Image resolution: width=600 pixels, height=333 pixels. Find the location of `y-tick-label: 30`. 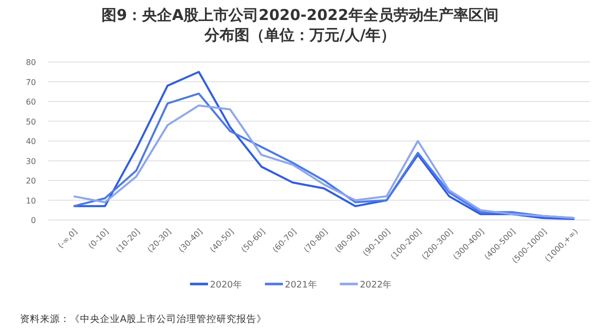

y-tick-label: 30 is located at coordinates (31, 161).